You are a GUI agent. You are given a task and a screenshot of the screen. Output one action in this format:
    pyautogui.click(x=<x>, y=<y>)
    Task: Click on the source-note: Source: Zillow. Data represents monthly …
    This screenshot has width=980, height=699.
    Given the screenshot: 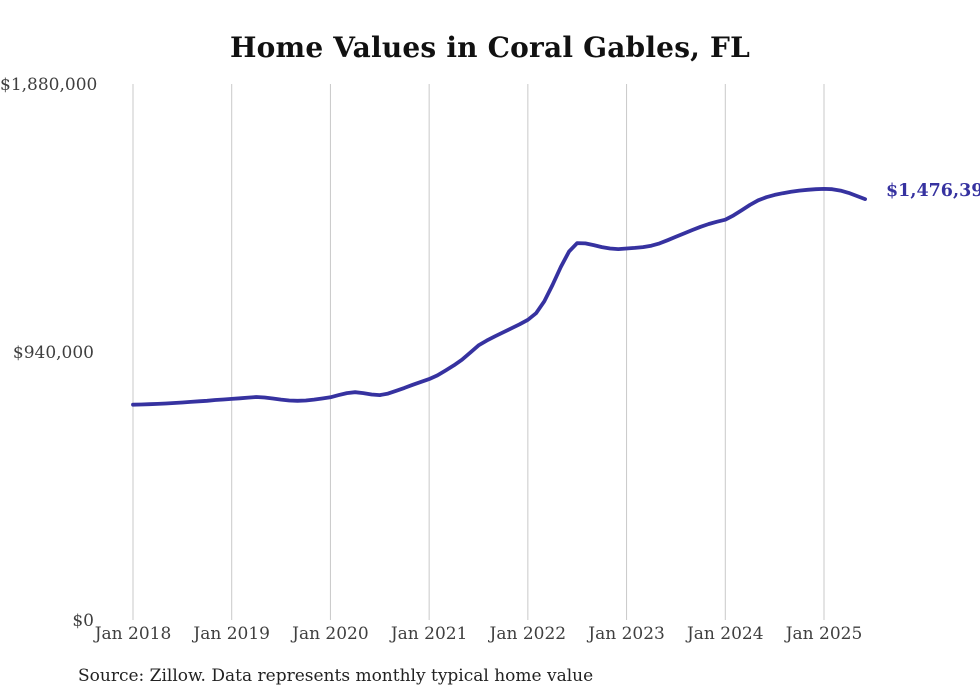 What is the action you would take?
    pyautogui.click(x=336, y=676)
    